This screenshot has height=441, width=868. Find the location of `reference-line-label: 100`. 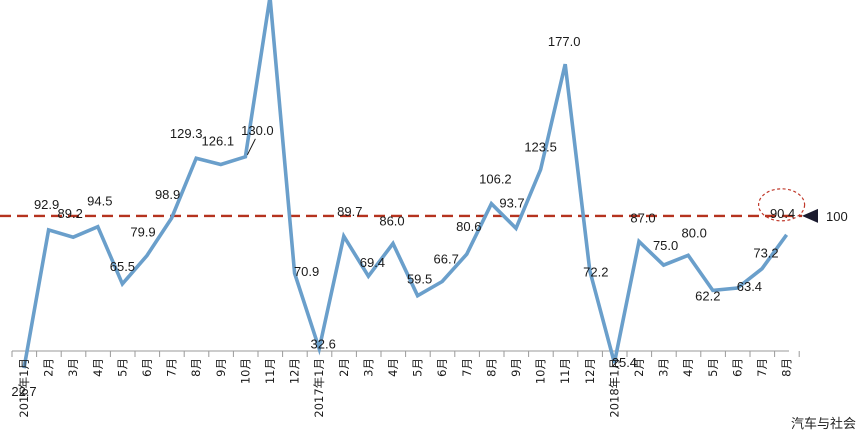

reference-line-label: 100 is located at coordinates (837, 216).